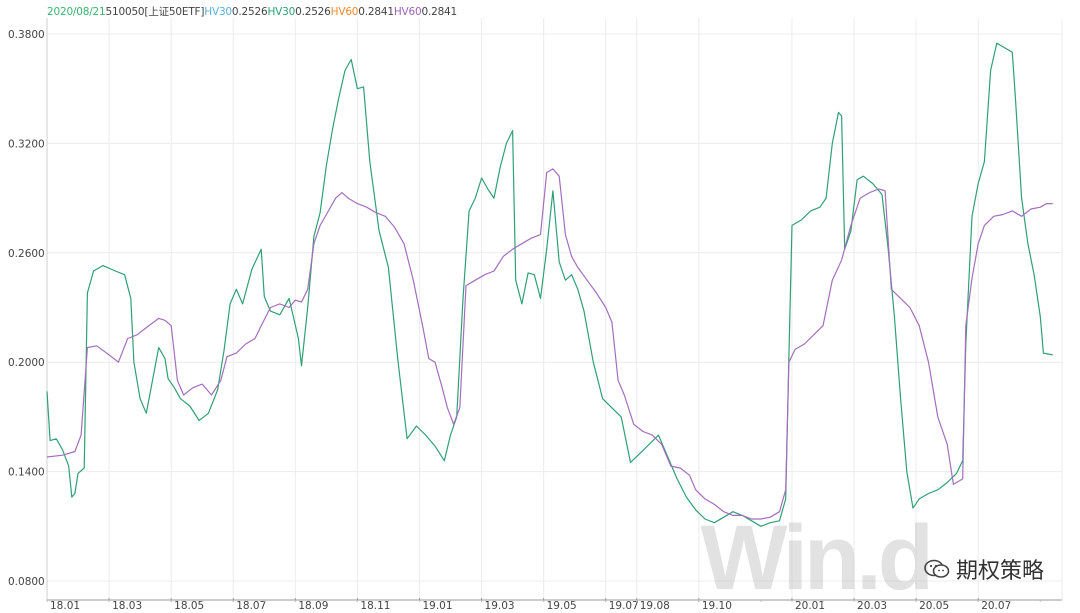  What do you see at coordinates (872, 606) in the screenshot?
I see `x-tick-label: 20.03` at bounding box center [872, 606].